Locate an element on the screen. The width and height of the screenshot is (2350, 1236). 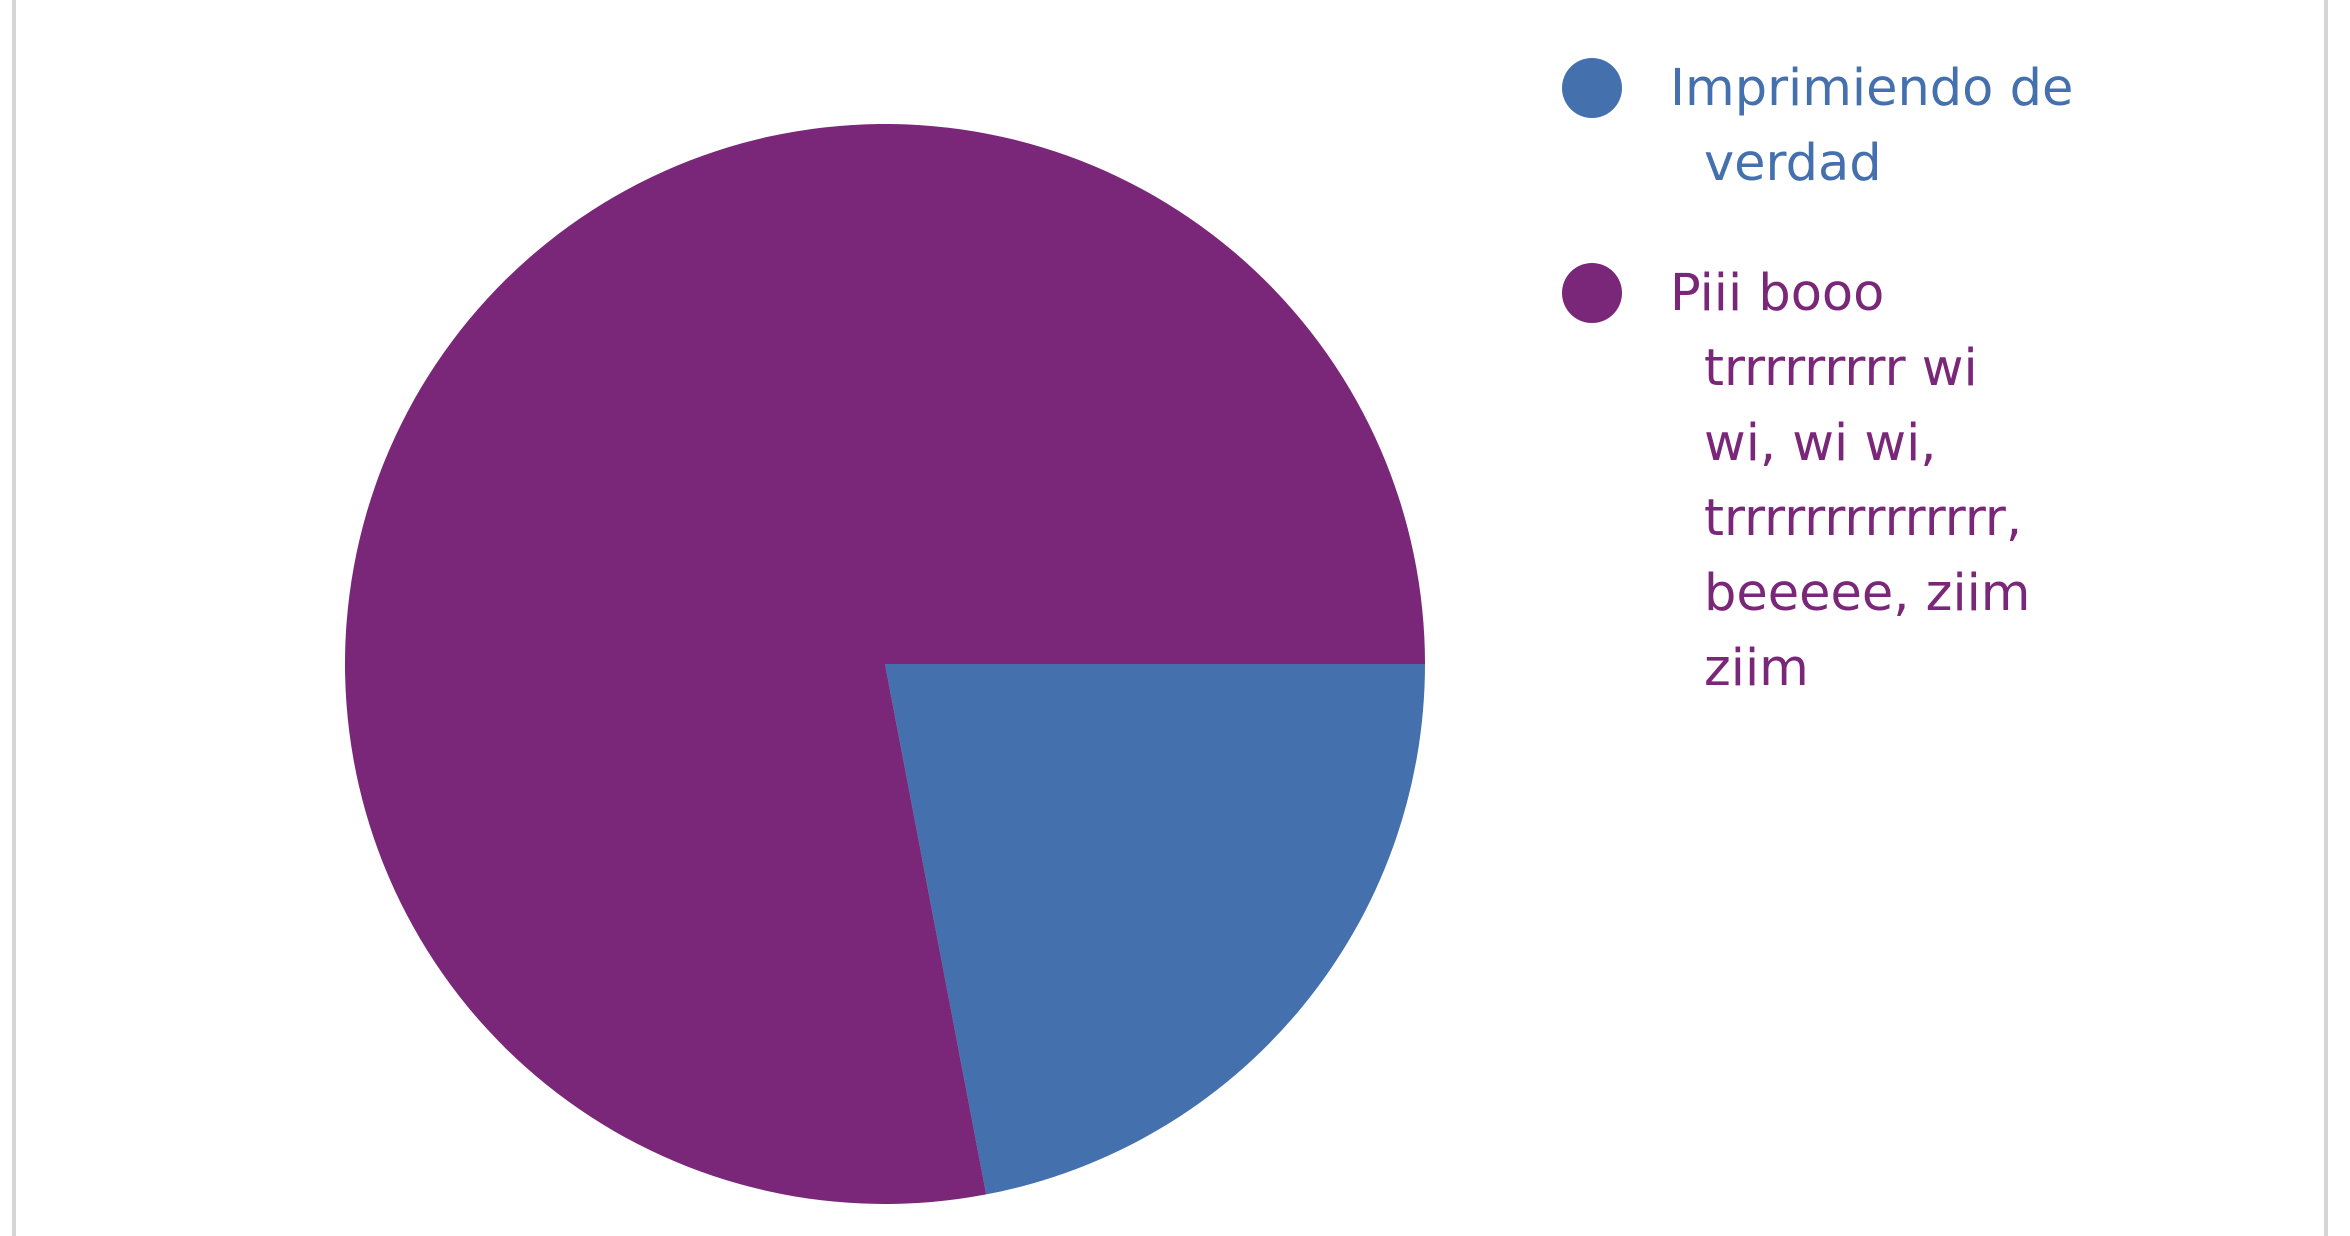
legend-label-1-line-3: trrrrrrrrrrrrrr, is located at coordinates (1863, 518).